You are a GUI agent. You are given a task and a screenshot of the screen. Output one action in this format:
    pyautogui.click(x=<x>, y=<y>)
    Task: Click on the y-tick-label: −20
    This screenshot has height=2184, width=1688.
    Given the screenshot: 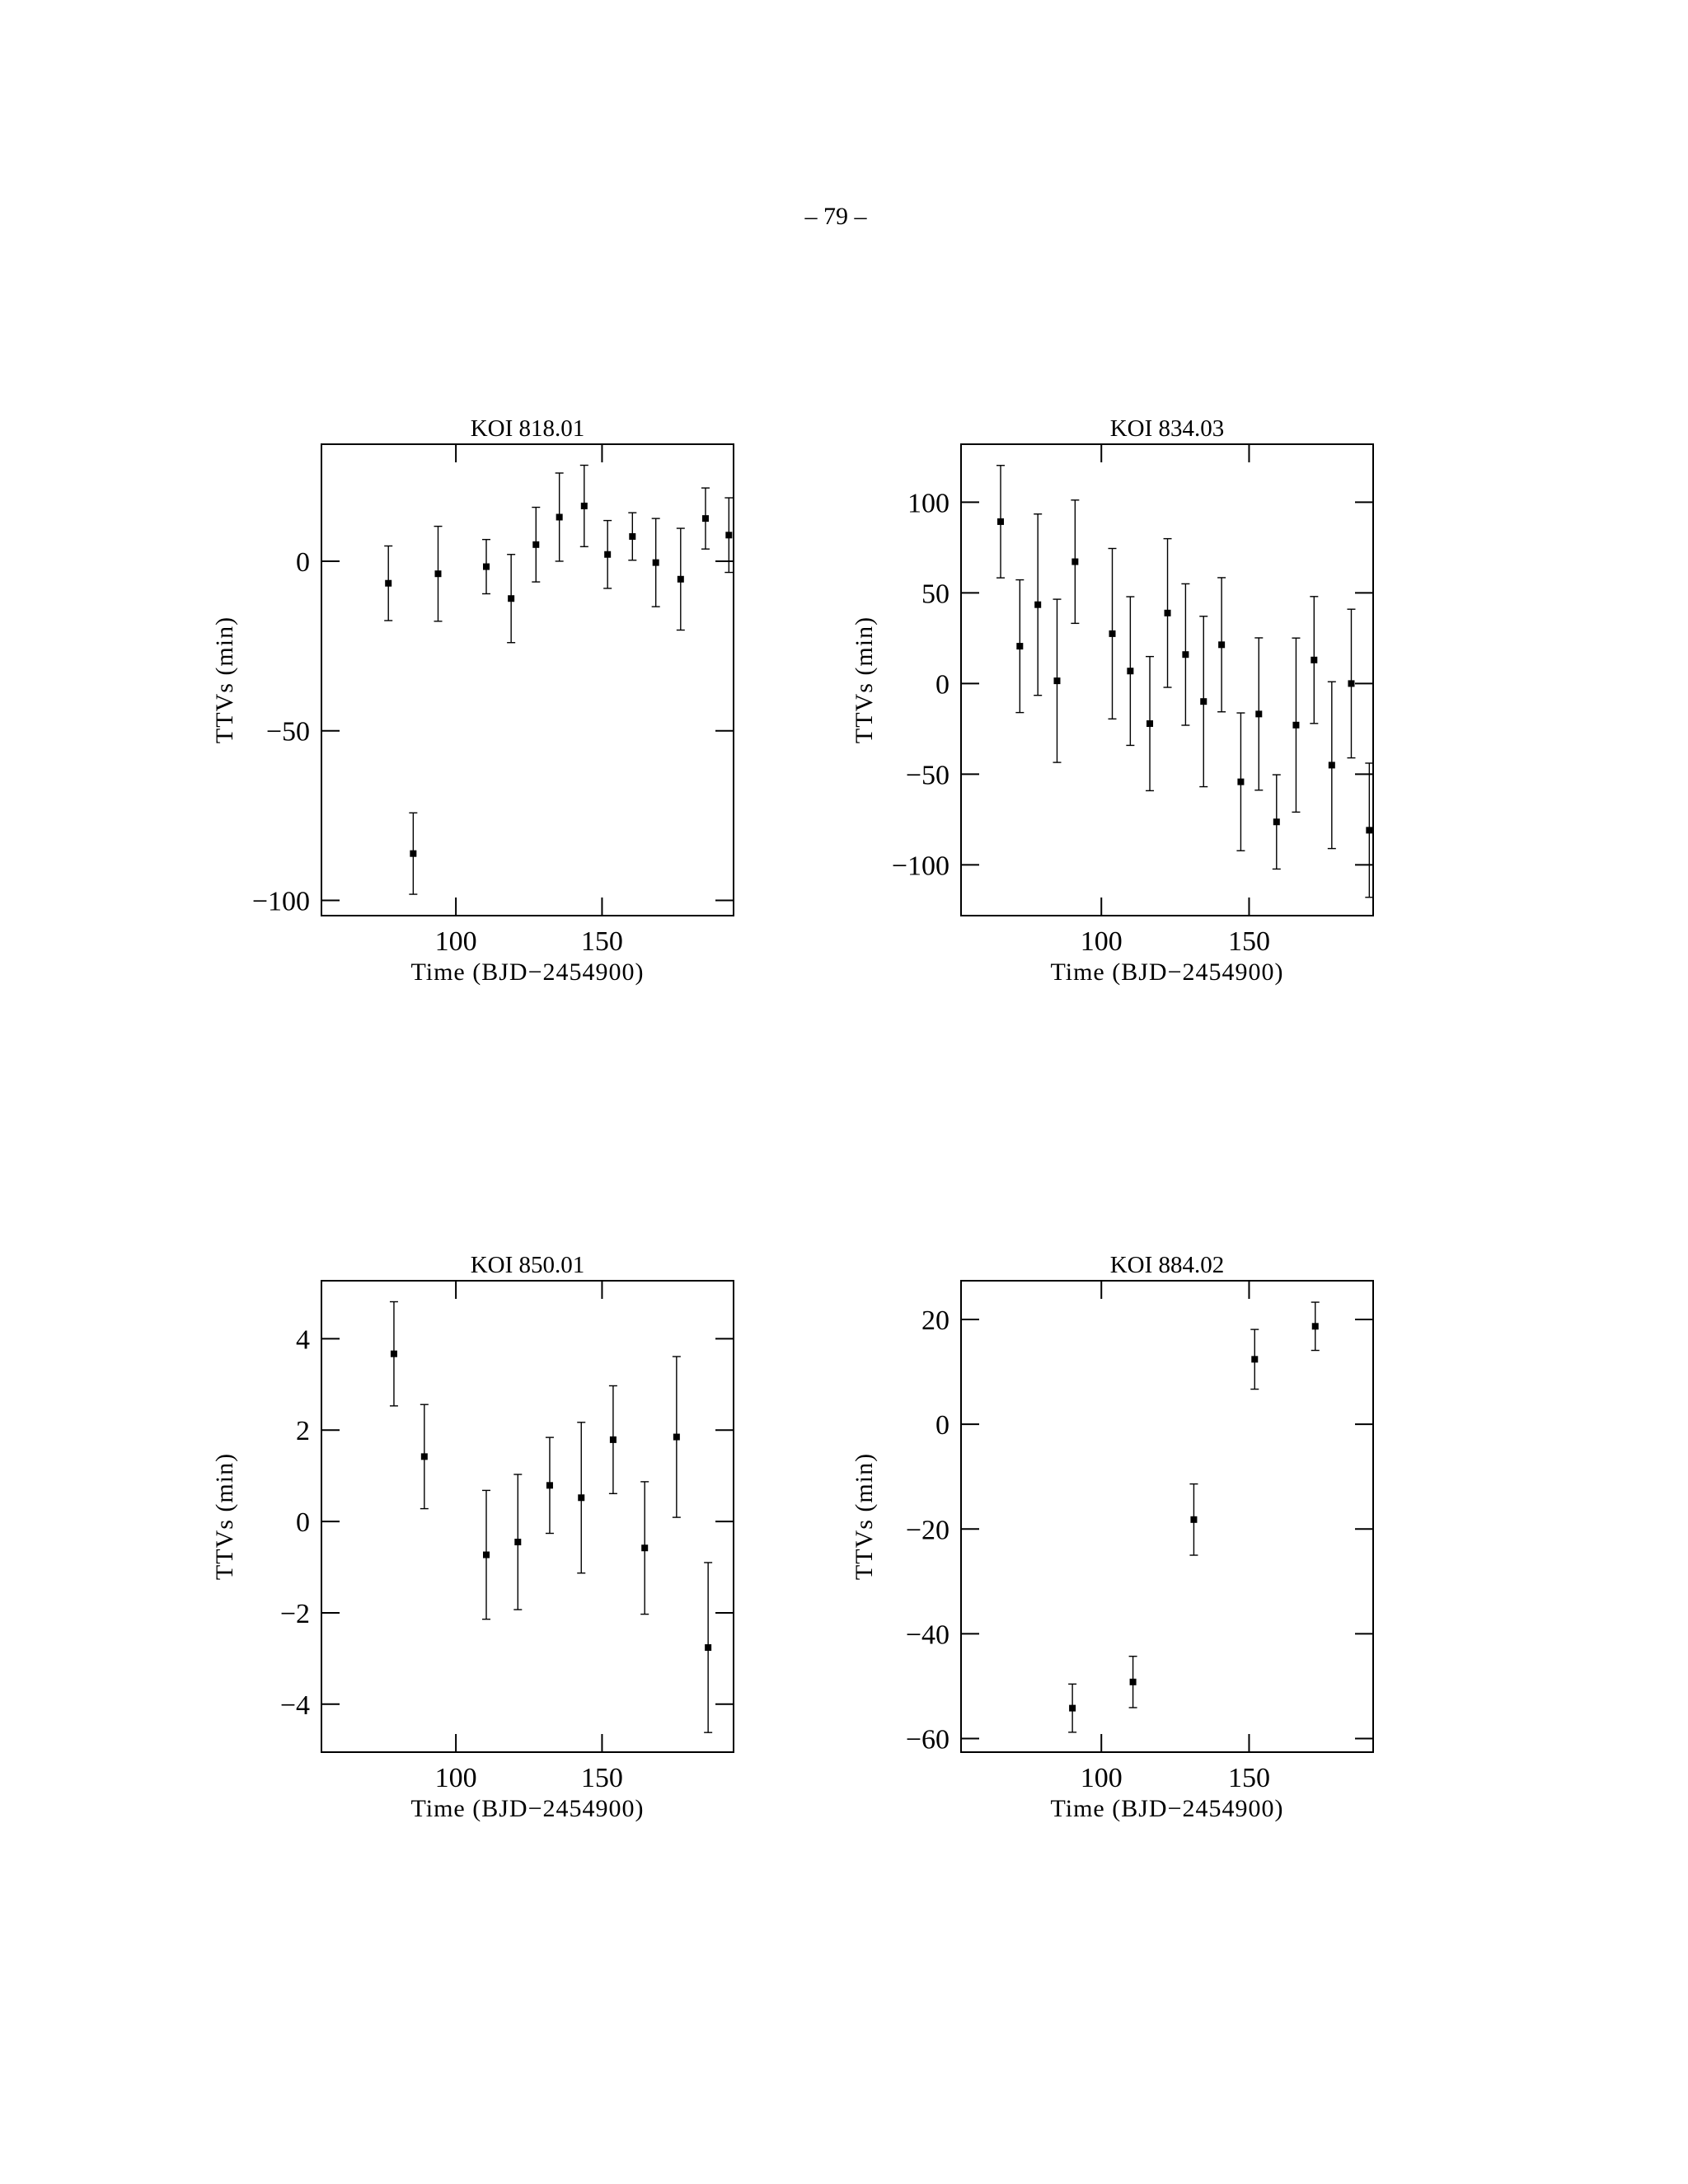 What is the action you would take?
    pyautogui.click(x=928, y=1530)
    